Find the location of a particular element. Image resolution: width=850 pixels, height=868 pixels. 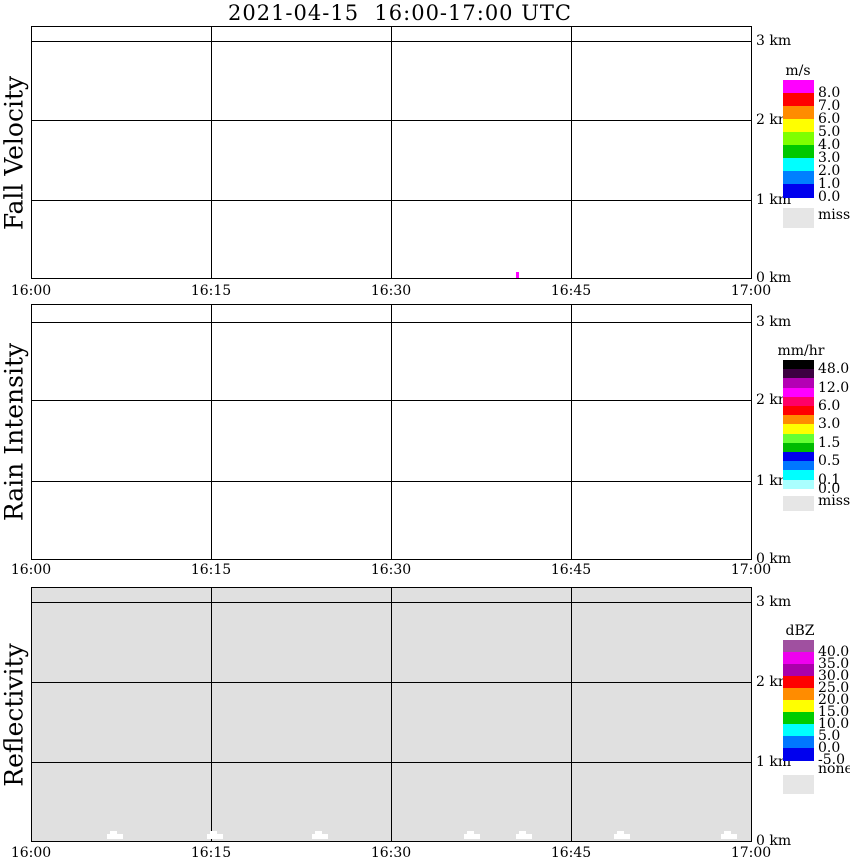

colorbar-tick-label: 1.5 is located at coordinates (829, 442).